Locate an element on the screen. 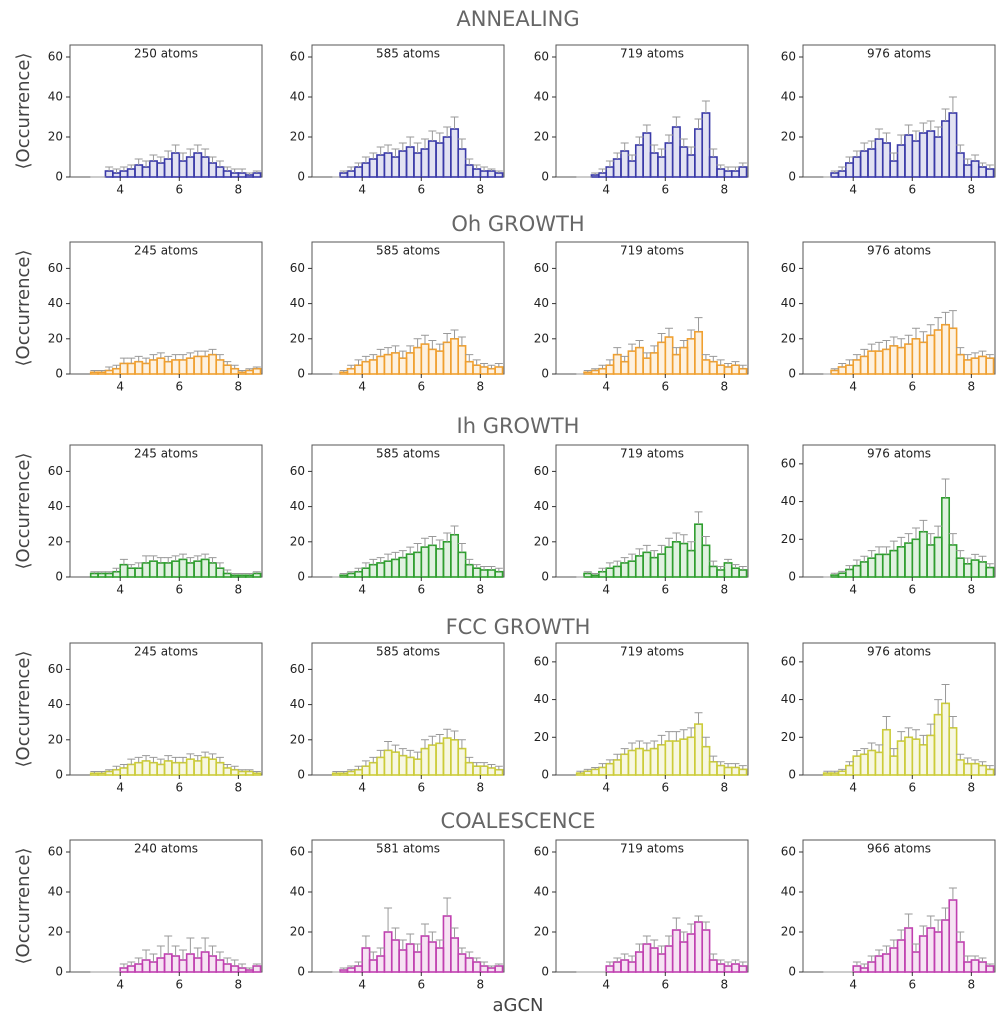 The image size is (998, 1019). x-tick-label: 4 is located at coordinates (120, 985).